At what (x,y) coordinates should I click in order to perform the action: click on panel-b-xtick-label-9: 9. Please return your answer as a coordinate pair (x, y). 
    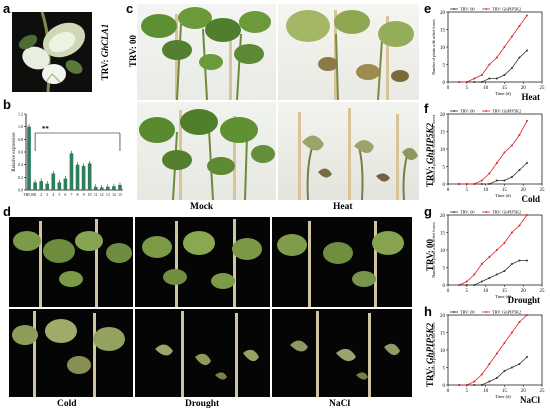
    Looking at the image, I should click on (84, 195).